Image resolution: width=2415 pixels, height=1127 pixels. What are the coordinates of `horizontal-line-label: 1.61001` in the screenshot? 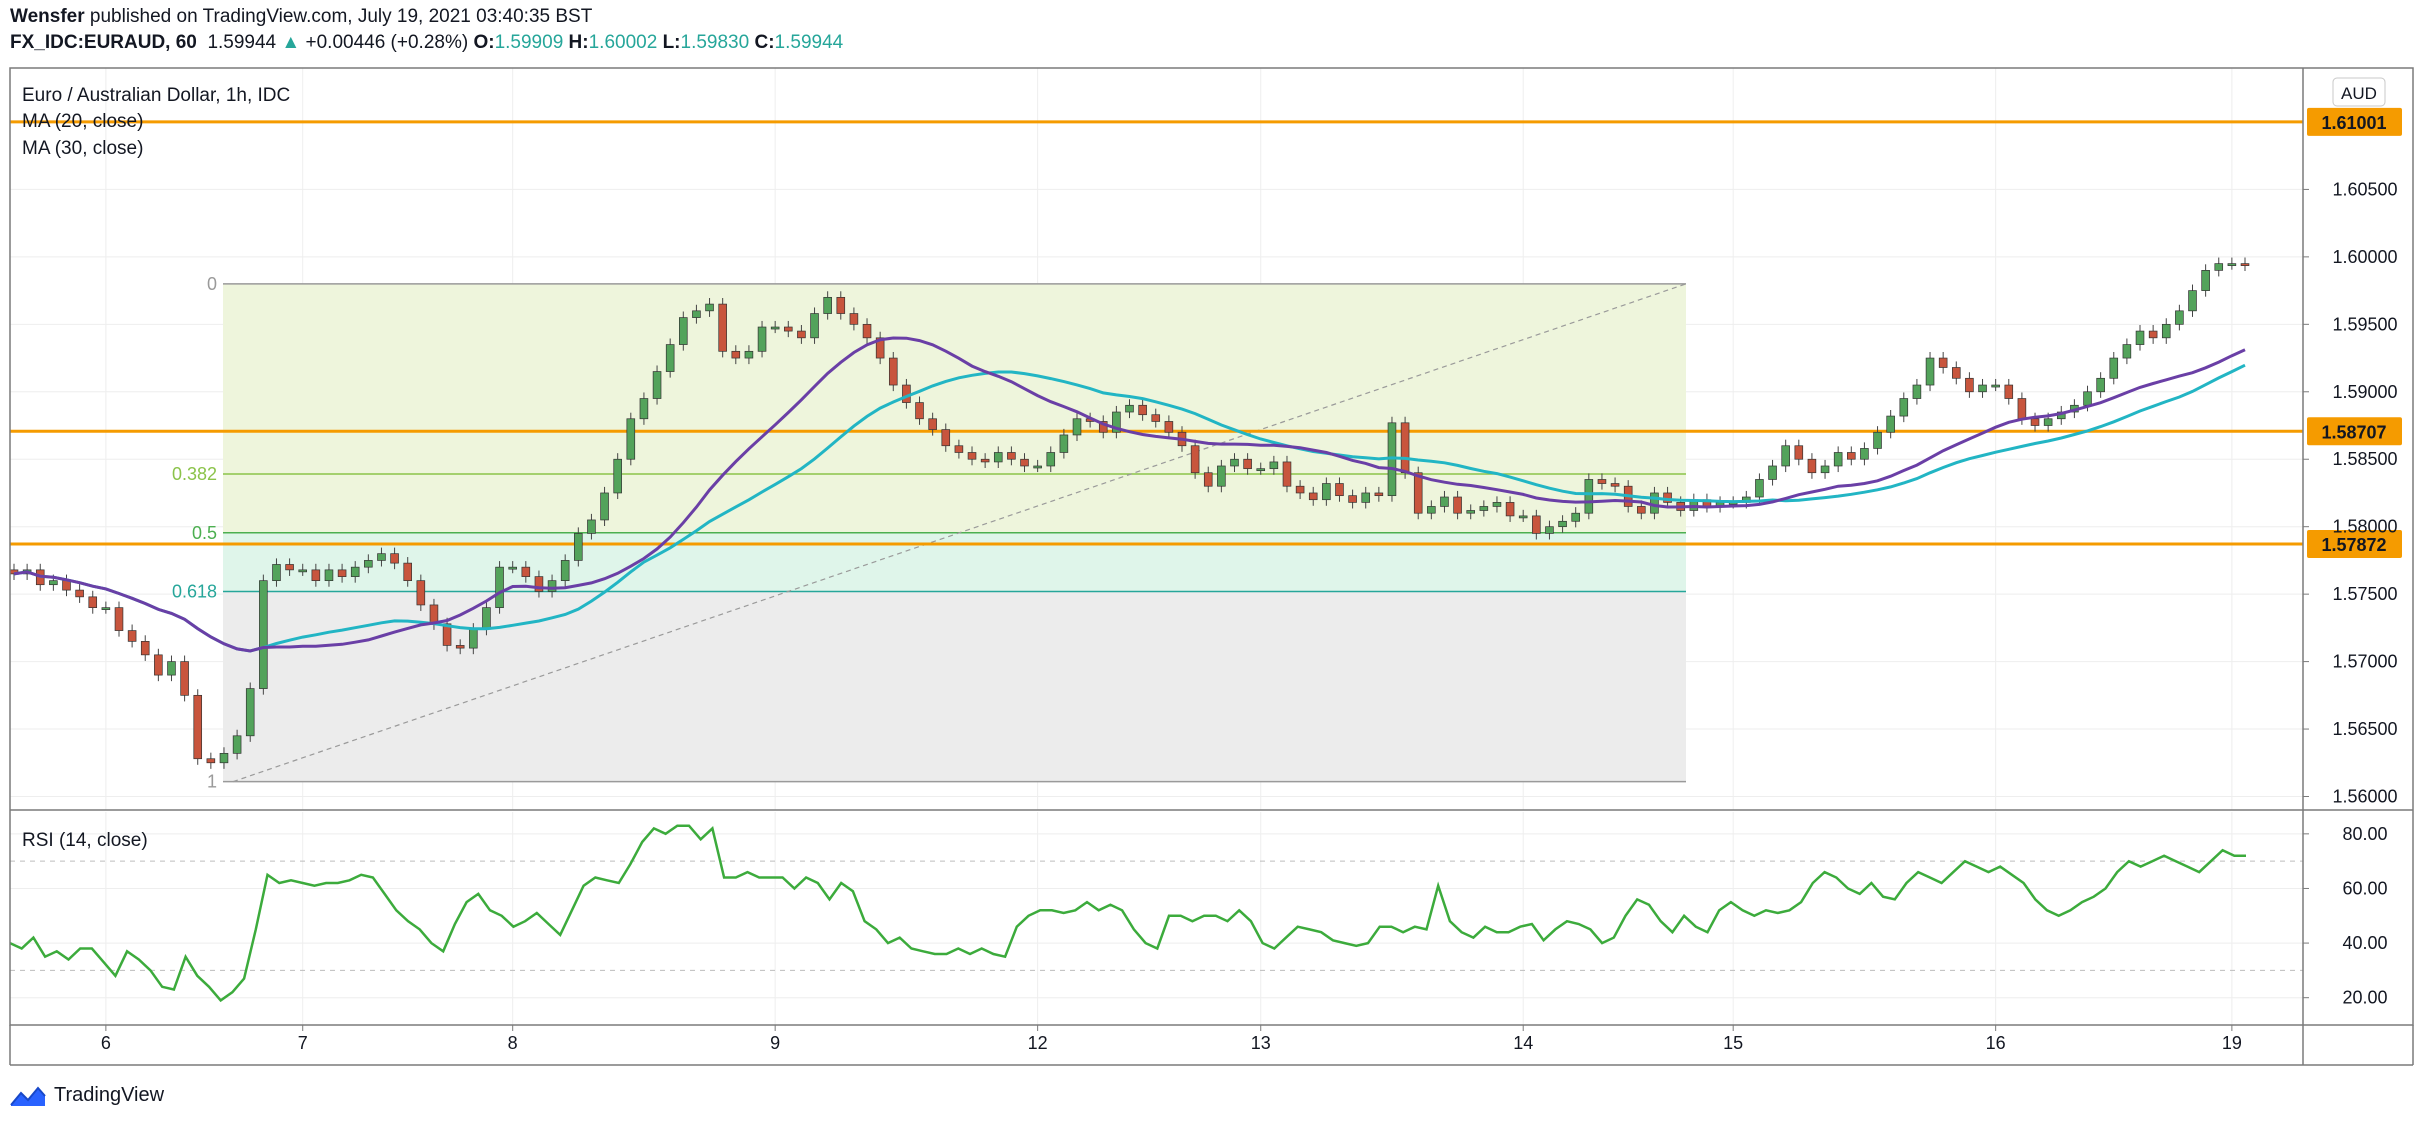 It's located at (2353, 123).